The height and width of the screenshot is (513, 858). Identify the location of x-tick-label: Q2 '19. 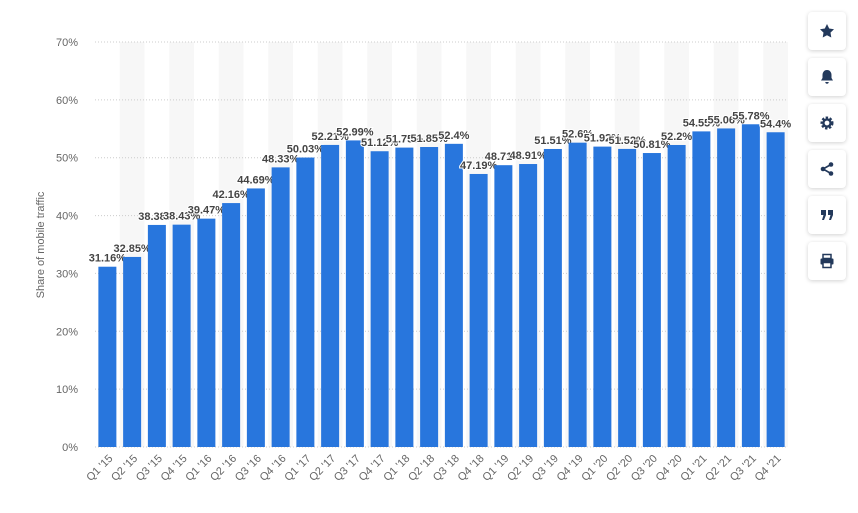
(520, 468).